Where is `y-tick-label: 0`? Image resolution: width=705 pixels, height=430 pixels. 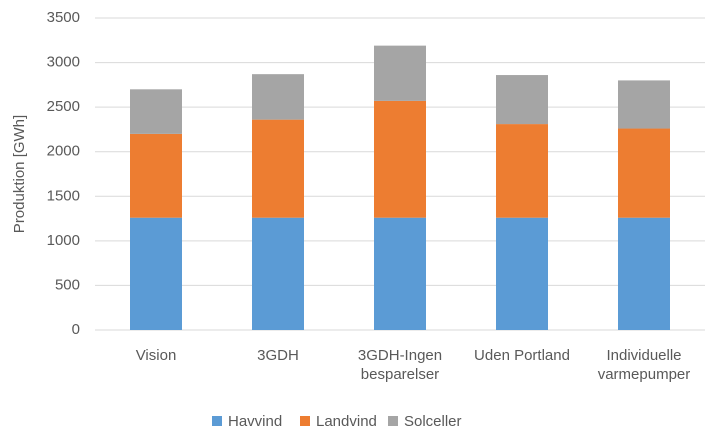
y-tick-label: 0 is located at coordinates (76, 329).